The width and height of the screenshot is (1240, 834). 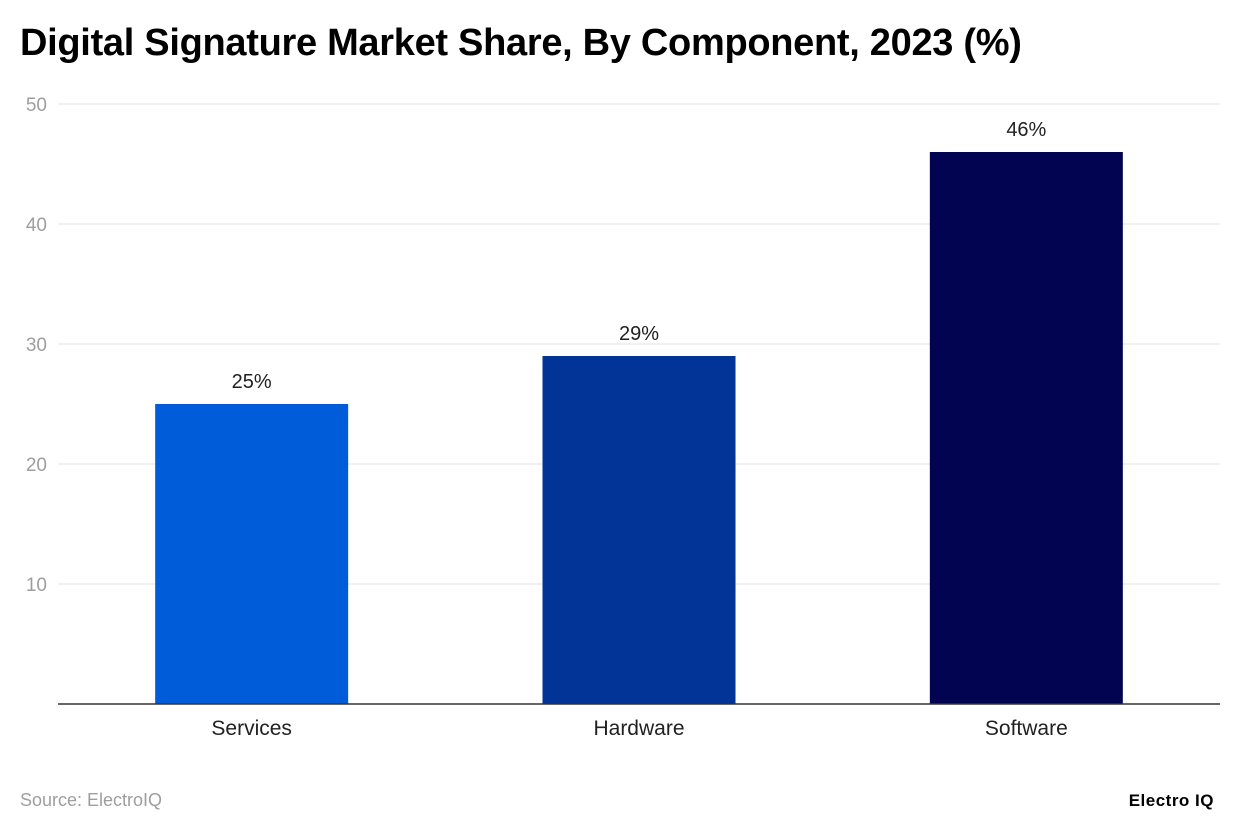 What do you see at coordinates (638, 728) in the screenshot?
I see `x-tick-label: Hardware` at bounding box center [638, 728].